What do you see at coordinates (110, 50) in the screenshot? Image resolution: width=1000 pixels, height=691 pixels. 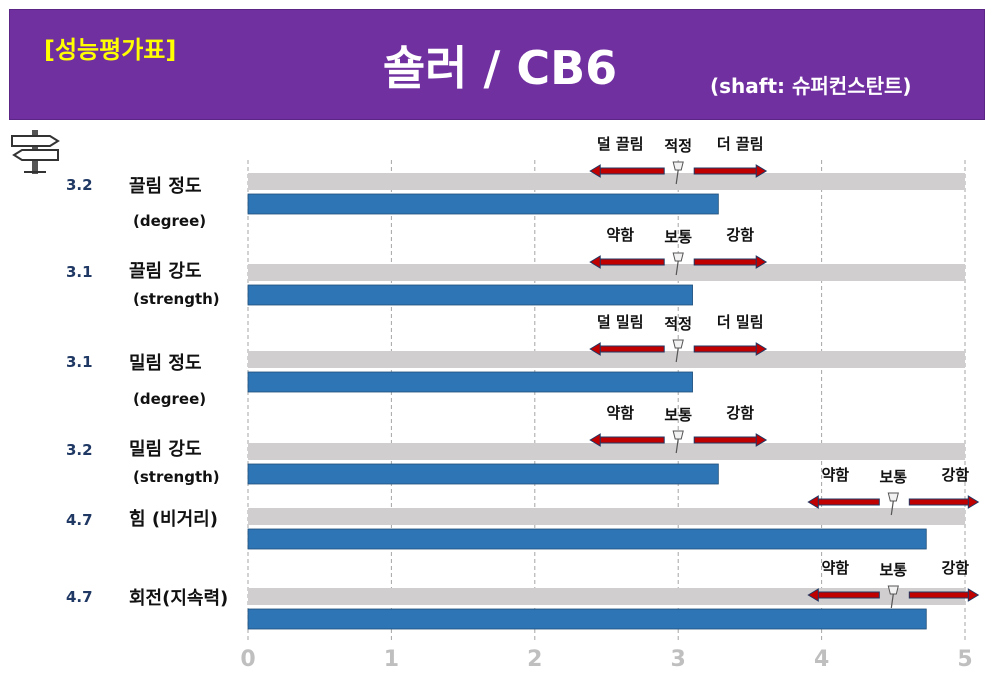 I see `evaluation-badge: [성능평가표]` at bounding box center [110, 50].